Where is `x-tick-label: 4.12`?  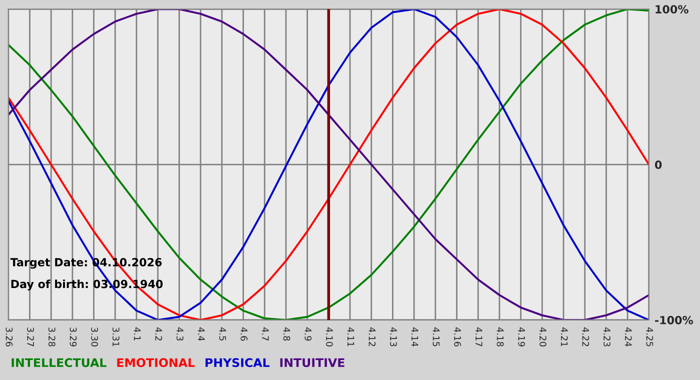
x-tick-label: 4.12 is located at coordinates (372, 336).